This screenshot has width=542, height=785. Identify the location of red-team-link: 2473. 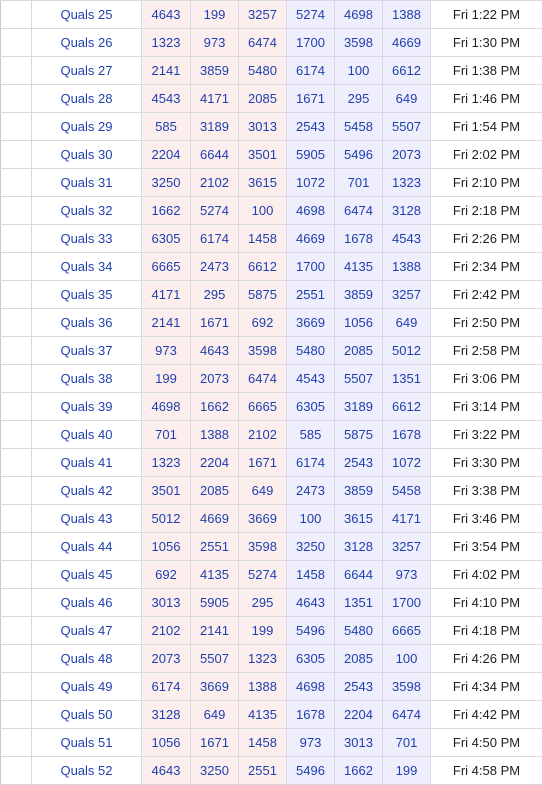
(215, 267).